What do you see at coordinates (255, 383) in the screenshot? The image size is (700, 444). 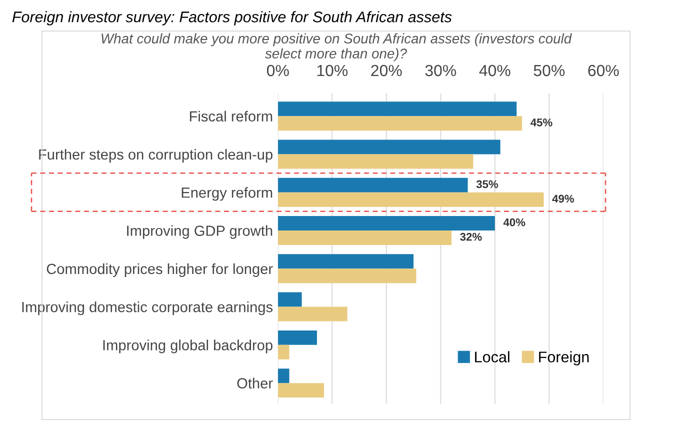 I see `y-tick-label: Other` at bounding box center [255, 383].